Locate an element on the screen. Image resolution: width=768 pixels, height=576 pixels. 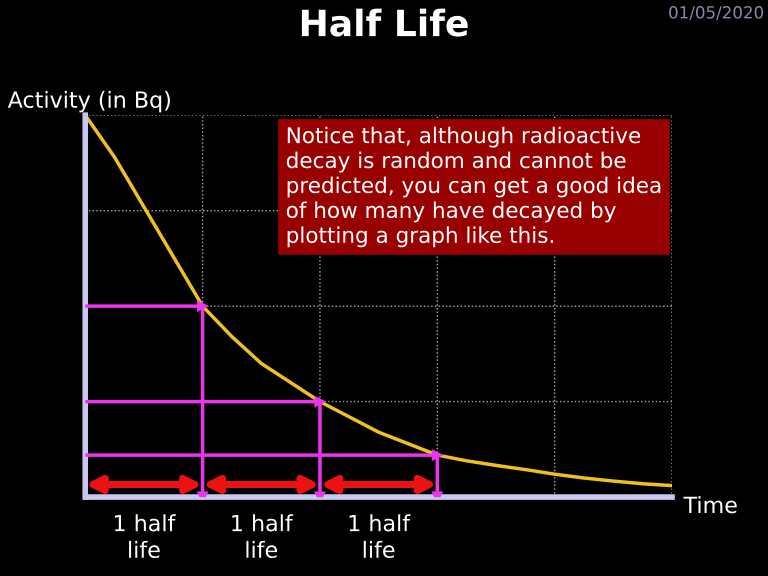
y-axis-title: Activity (in Bq) is located at coordinates (89, 101).